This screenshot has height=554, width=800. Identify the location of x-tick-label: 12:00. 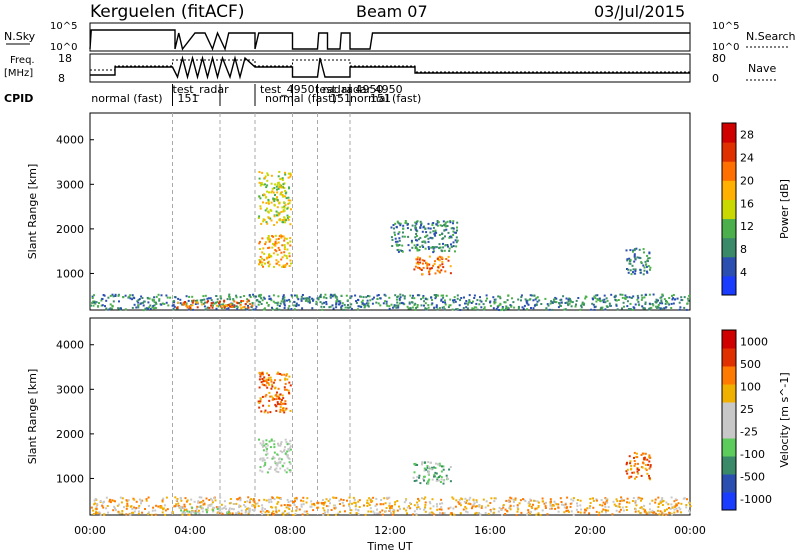
(390, 530).